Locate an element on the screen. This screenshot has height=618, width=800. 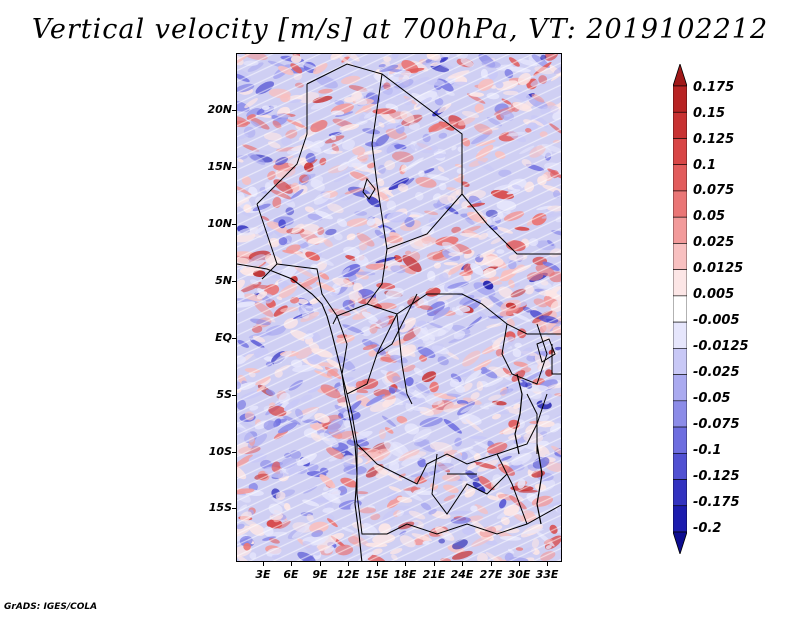
lon-label-3e: 3E is located at coordinates (263, 574).